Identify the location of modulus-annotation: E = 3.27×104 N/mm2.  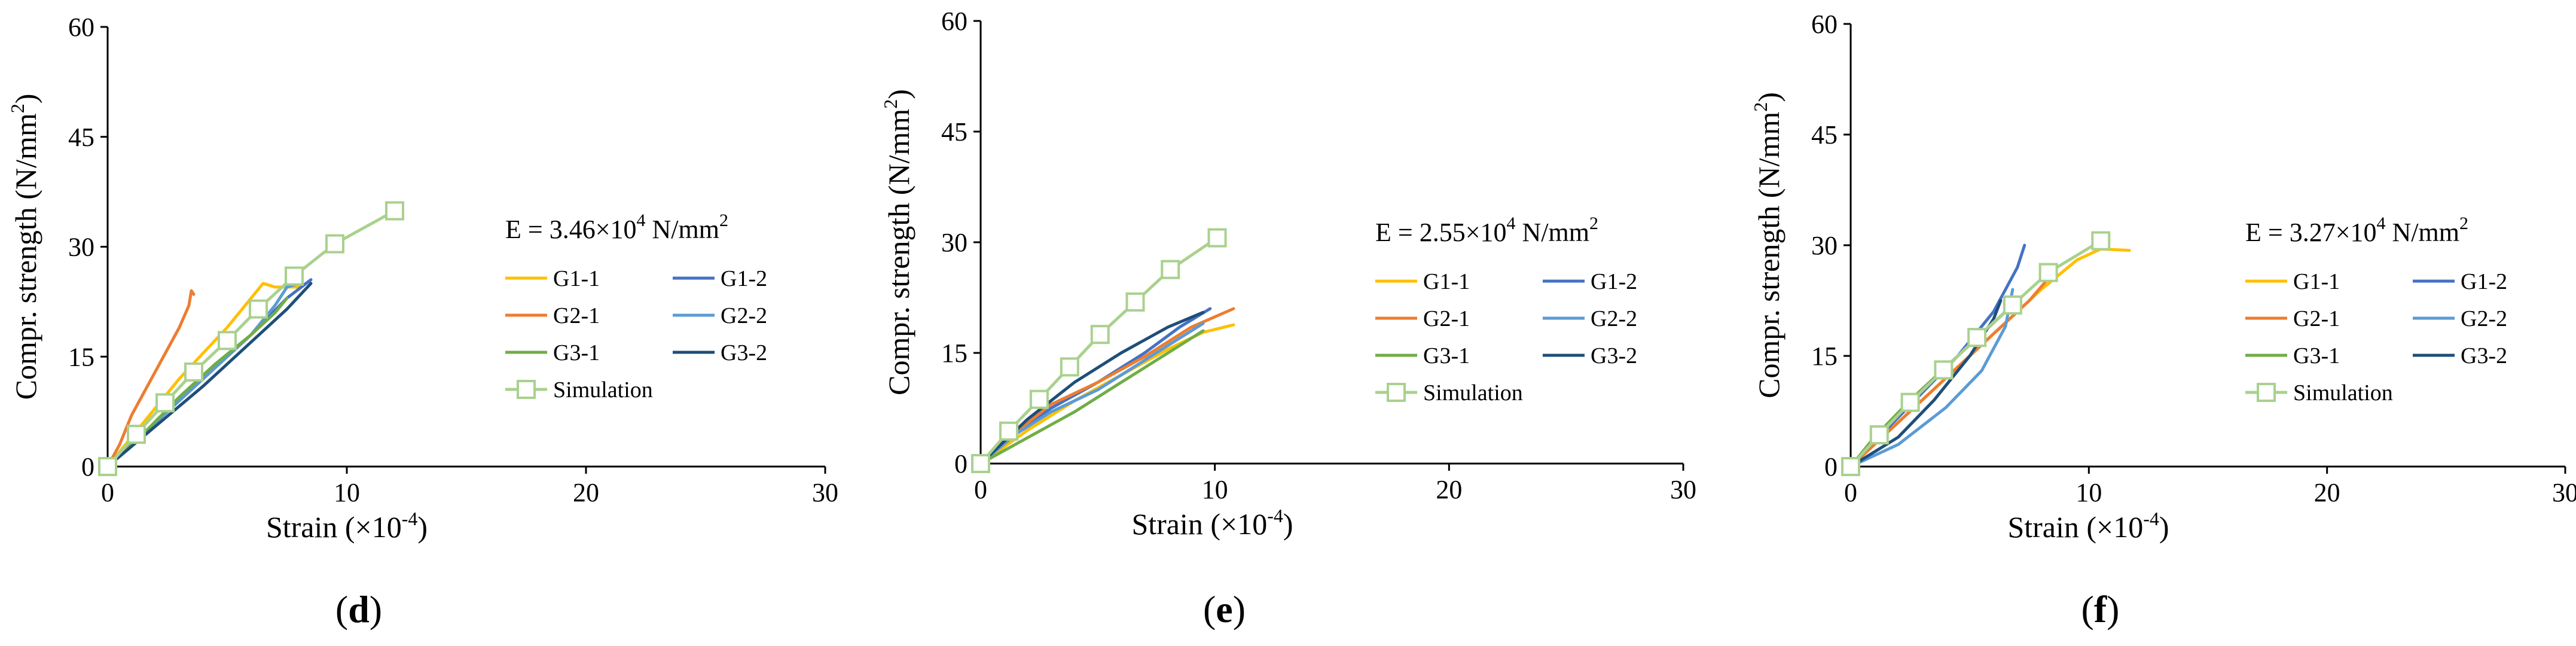
(2356, 230).